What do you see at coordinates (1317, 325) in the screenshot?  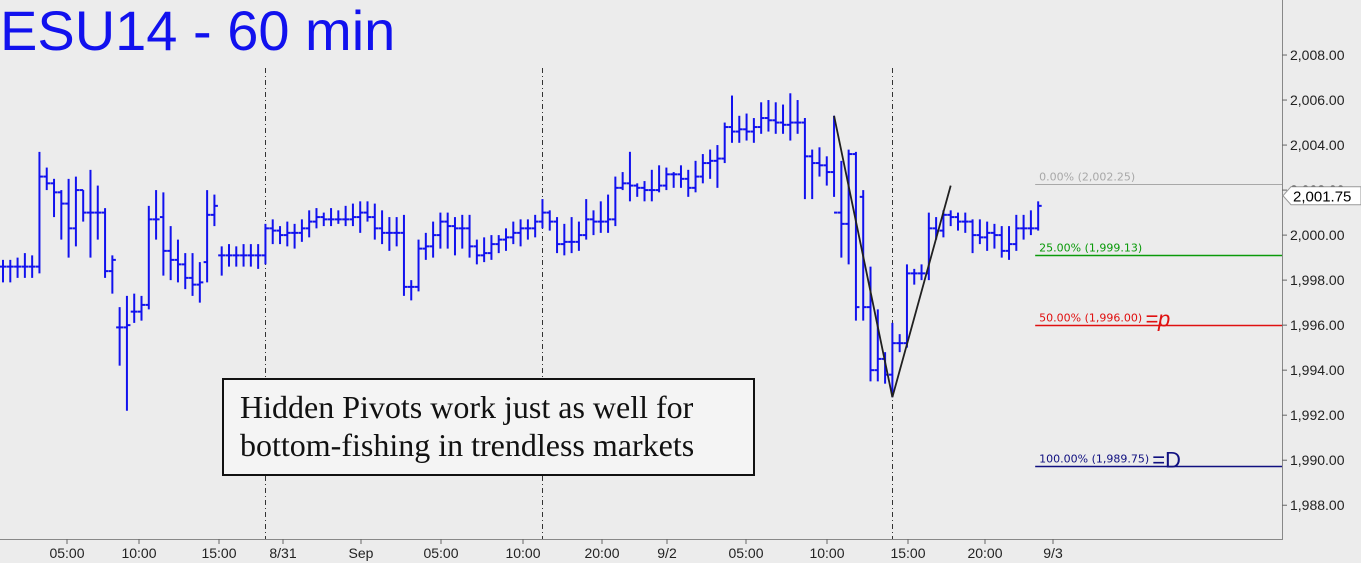 I see `price-tick-label: 1,996.00` at bounding box center [1317, 325].